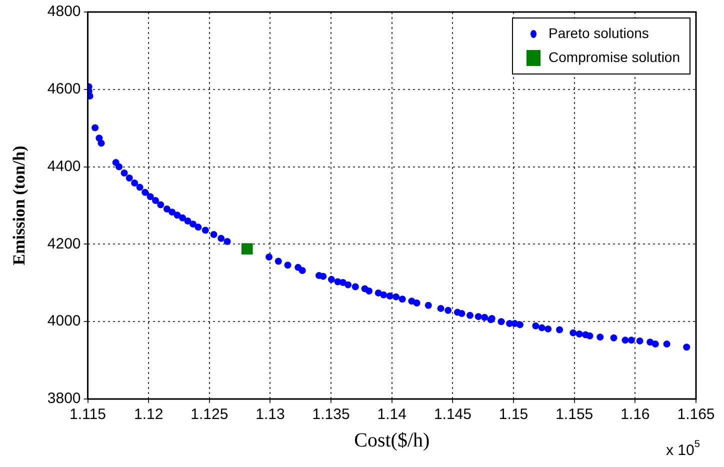  What do you see at coordinates (696, 415) in the screenshot?
I see `x-tick-label: 1.165` at bounding box center [696, 415].